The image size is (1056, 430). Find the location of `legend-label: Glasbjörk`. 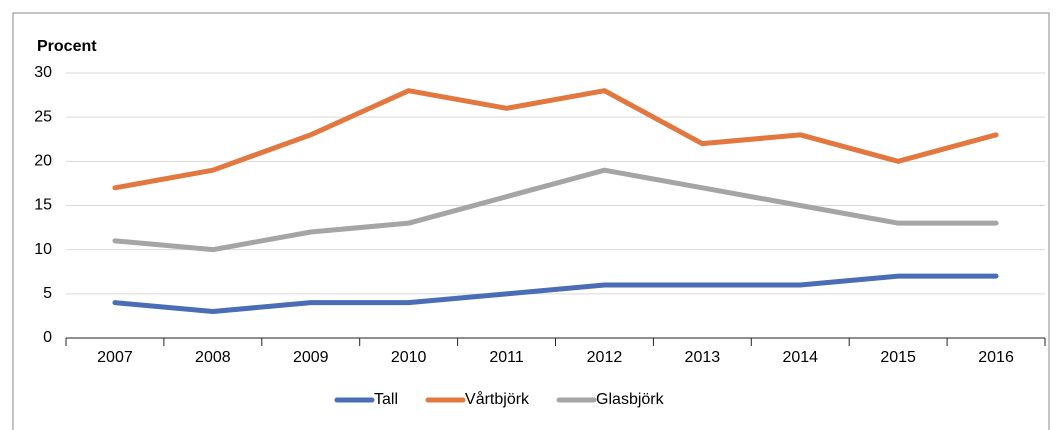

legend-label: Glasbjörk is located at coordinates (630, 399).